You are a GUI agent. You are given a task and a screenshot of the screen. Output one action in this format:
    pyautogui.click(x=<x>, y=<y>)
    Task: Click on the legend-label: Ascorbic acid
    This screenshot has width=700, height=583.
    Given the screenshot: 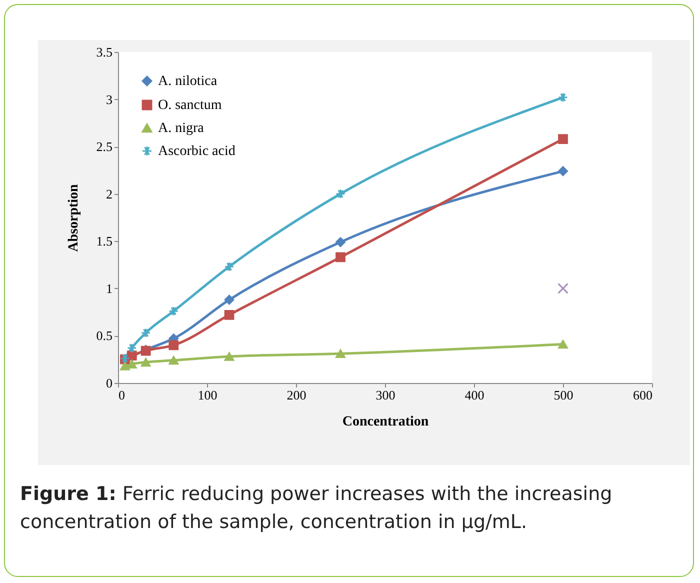 What is the action you would take?
    pyautogui.click(x=197, y=151)
    